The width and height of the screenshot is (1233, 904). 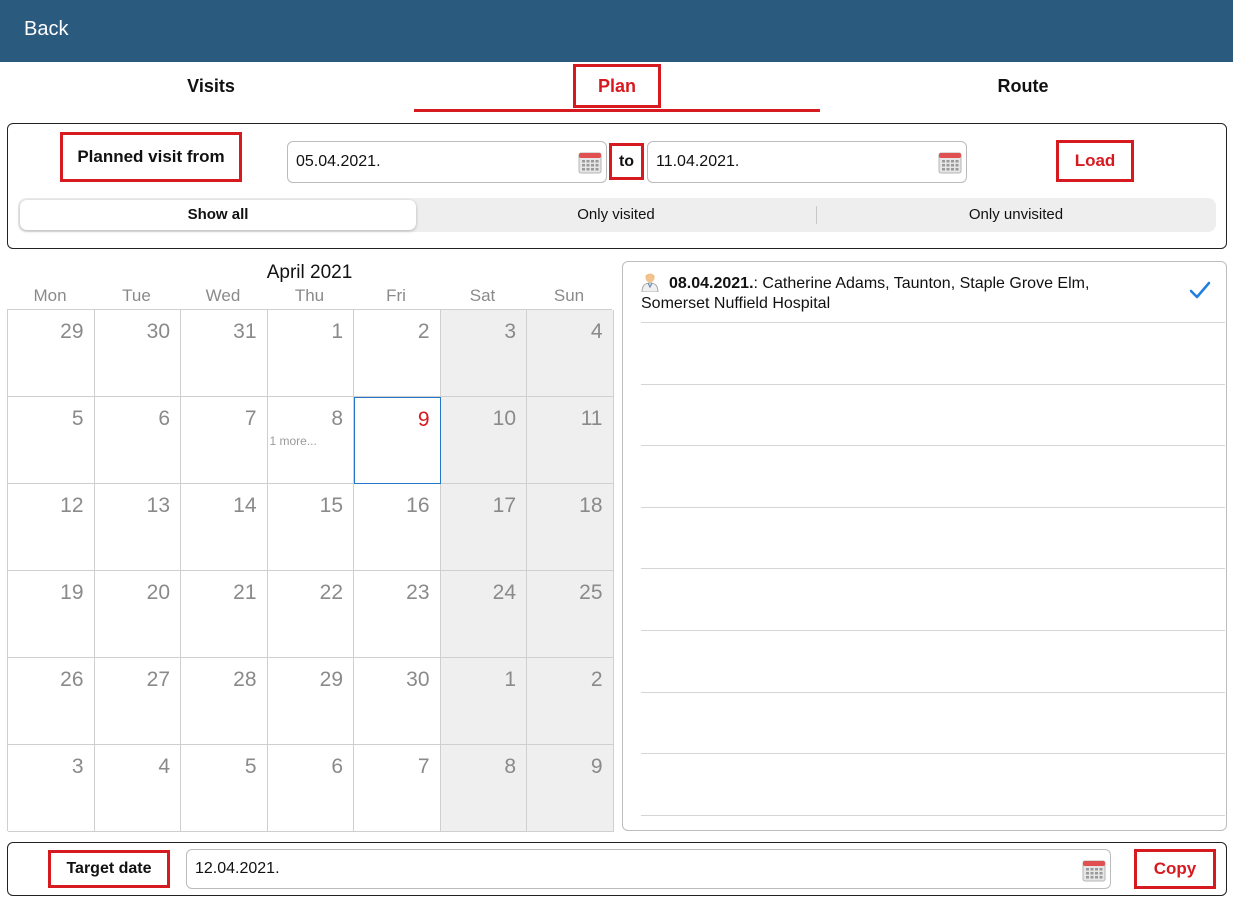 What do you see at coordinates (224, 527) in the screenshot?
I see `calendar-day-cell: 14` at bounding box center [224, 527].